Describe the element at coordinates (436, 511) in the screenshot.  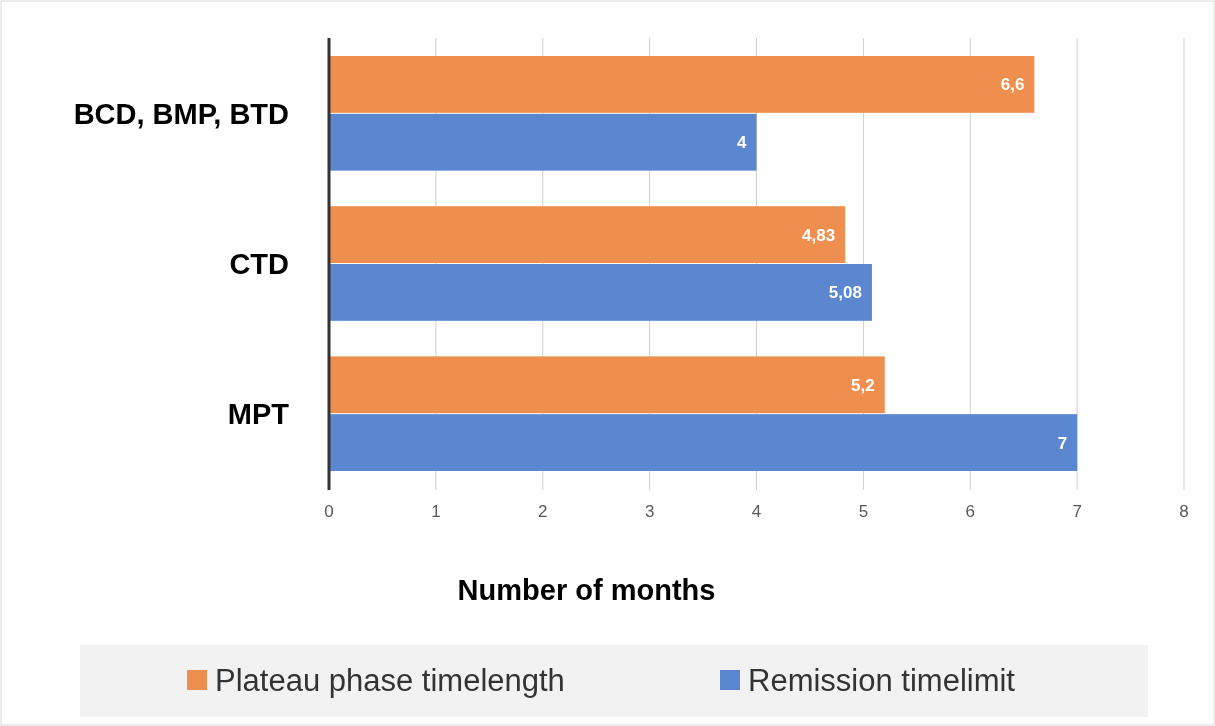
I see `x-tick-label: 1` at that location.